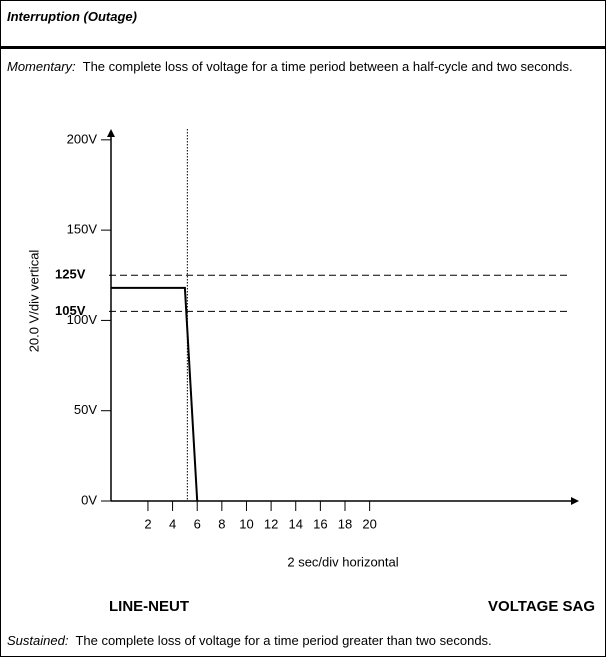  I want to click on y-tick-label: 0V, so click(89, 499).